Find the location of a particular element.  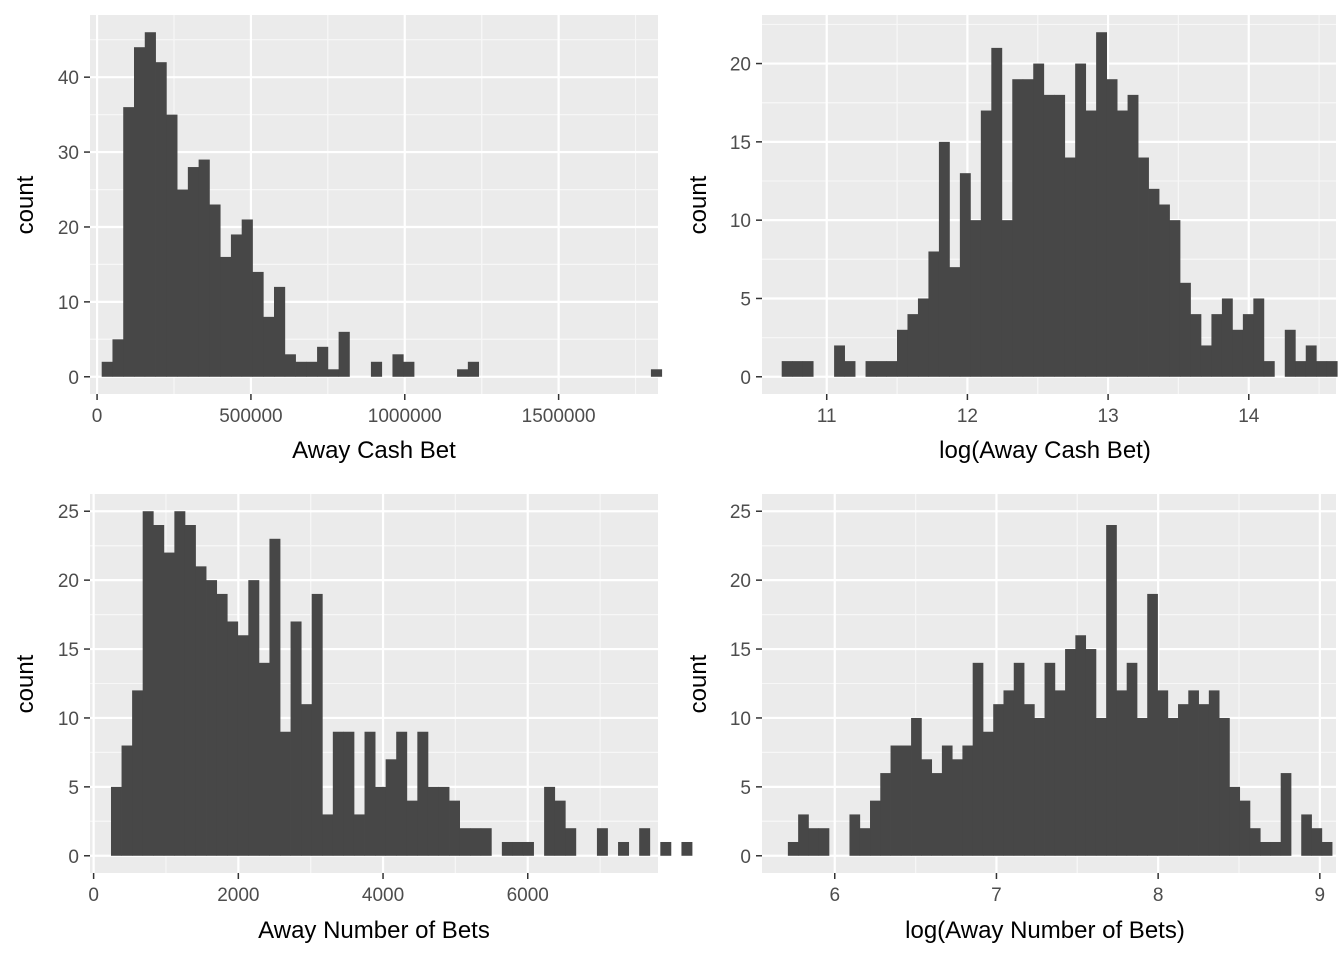

y-tick-label: 20 is located at coordinates (740, 65).